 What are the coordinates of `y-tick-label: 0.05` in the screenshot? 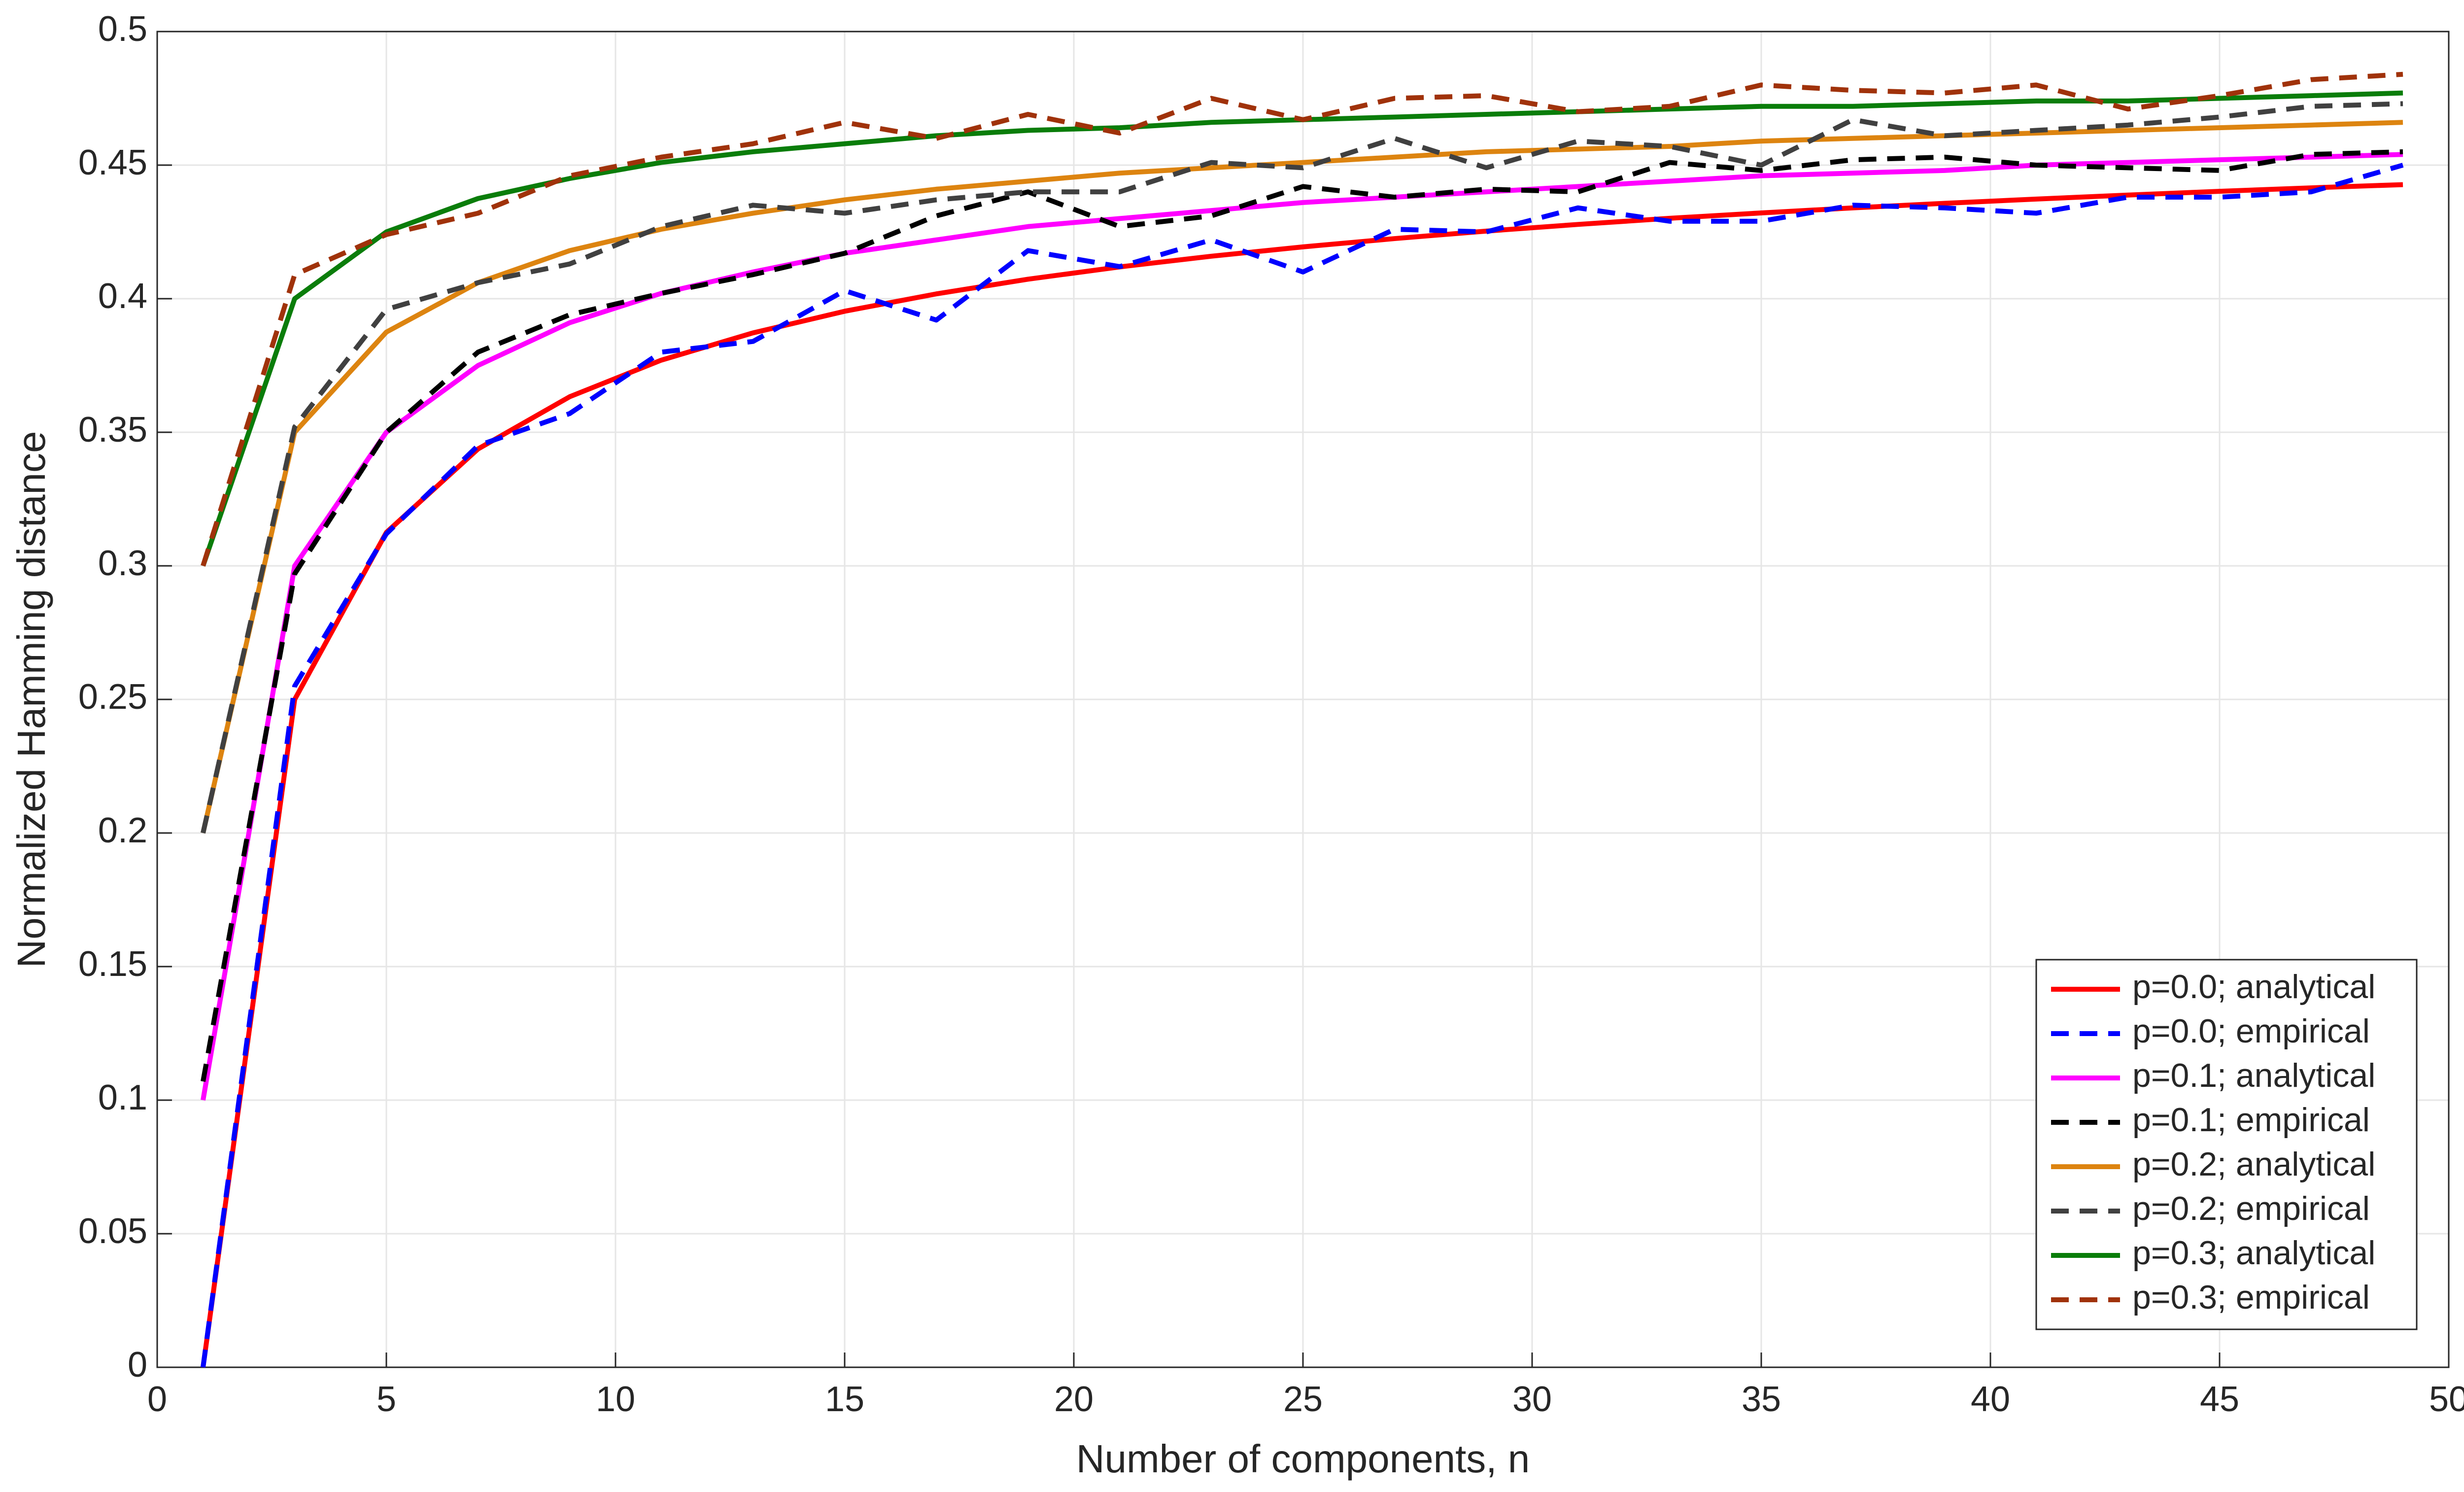 It's located at (112, 1231).